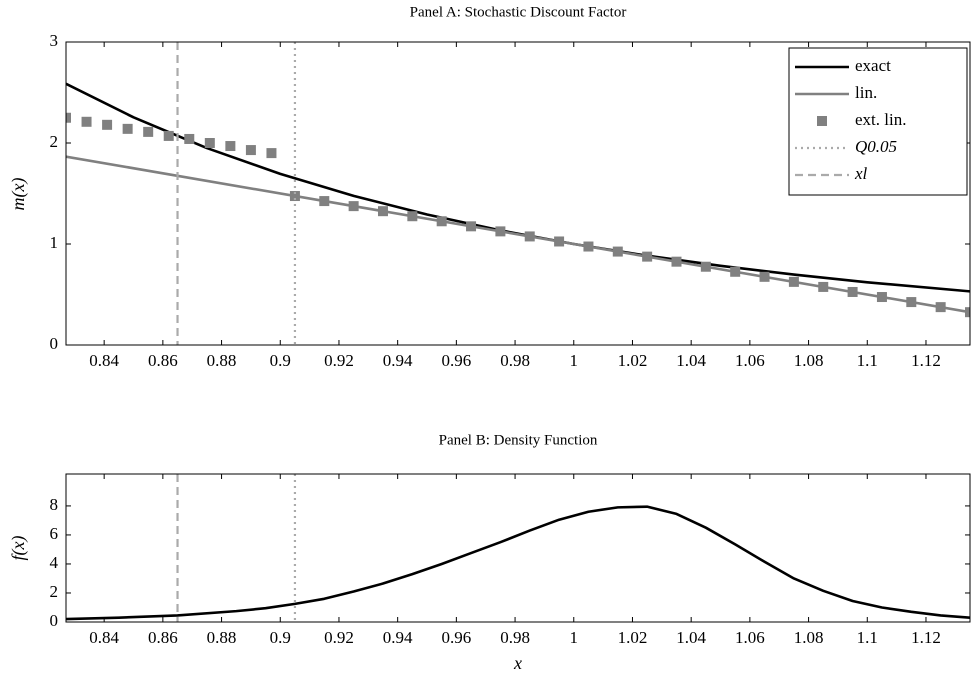 This screenshot has height=684, width=971. Describe the element at coordinates (54, 562) in the screenshot. I see `y-tick-label: 4` at that location.